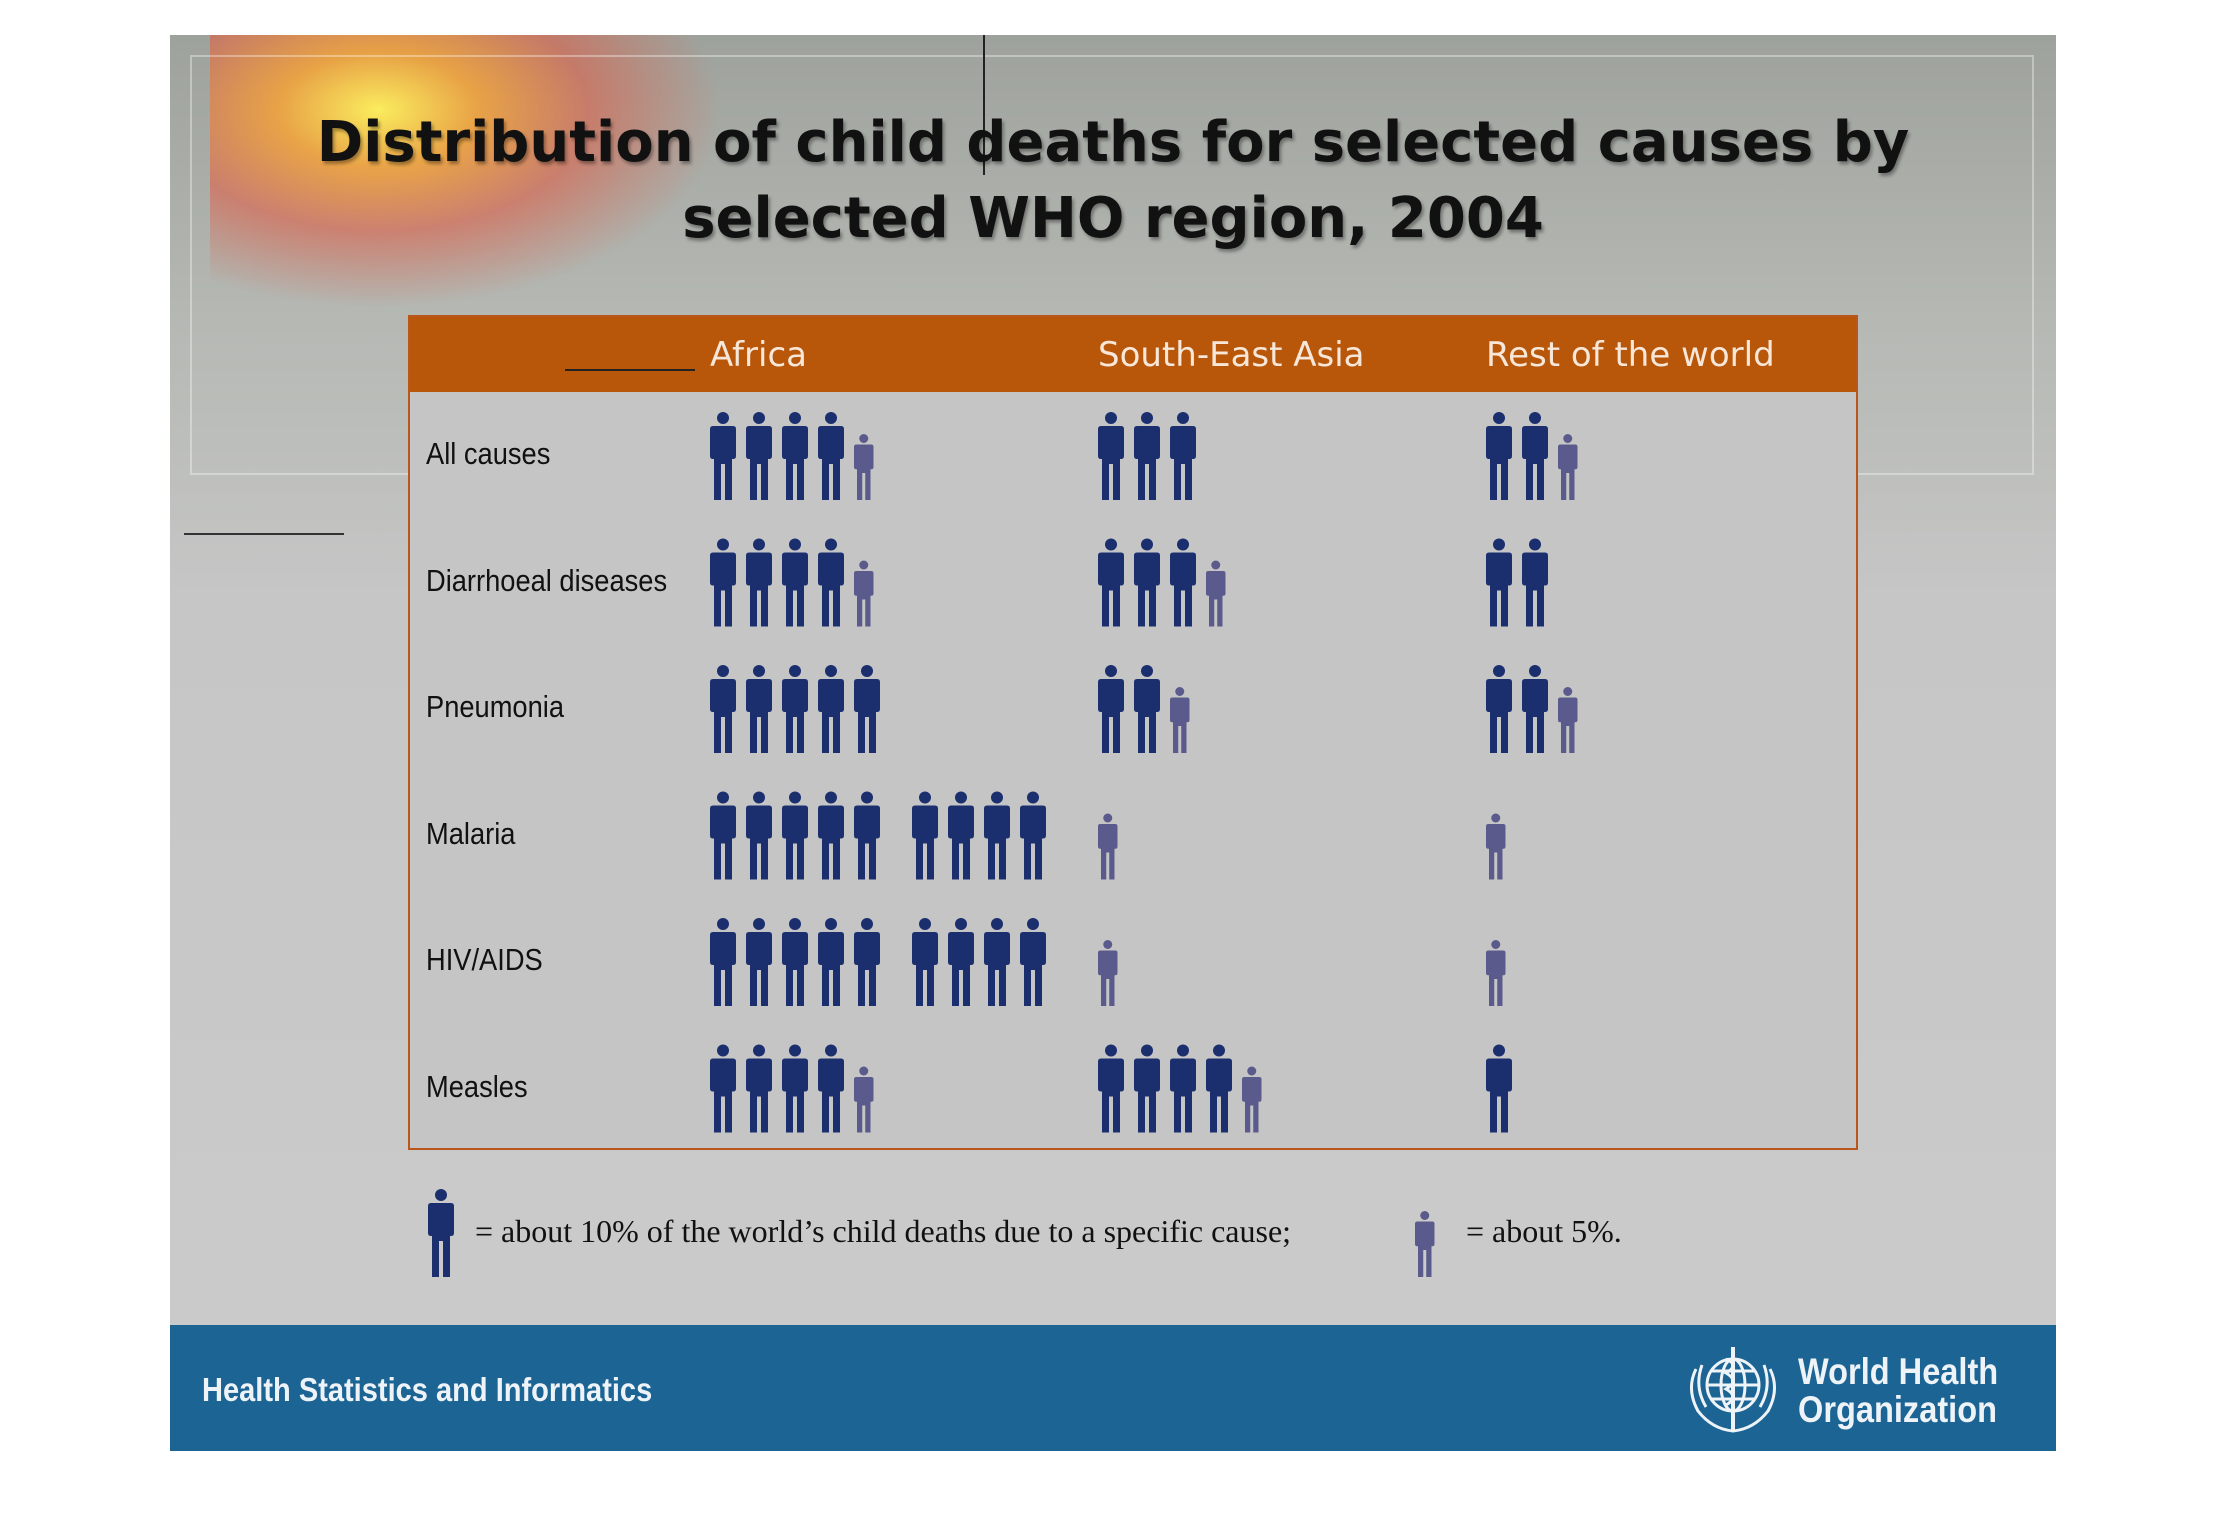  Describe the element at coordinates (758, 355) in the screenshot. I see `column-header-africa: Africa` at that location.